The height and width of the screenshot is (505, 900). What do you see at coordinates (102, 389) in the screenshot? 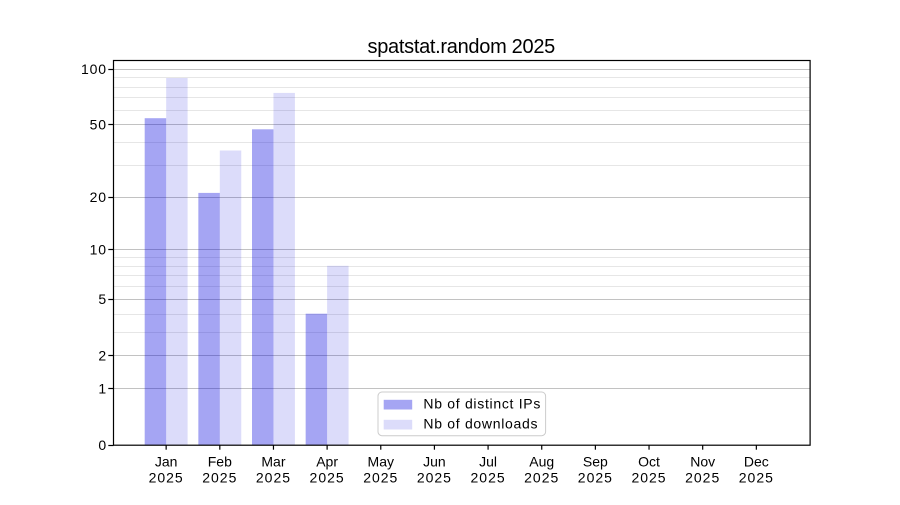
I see `svg-text: 1` at bounding box center [102, 389].